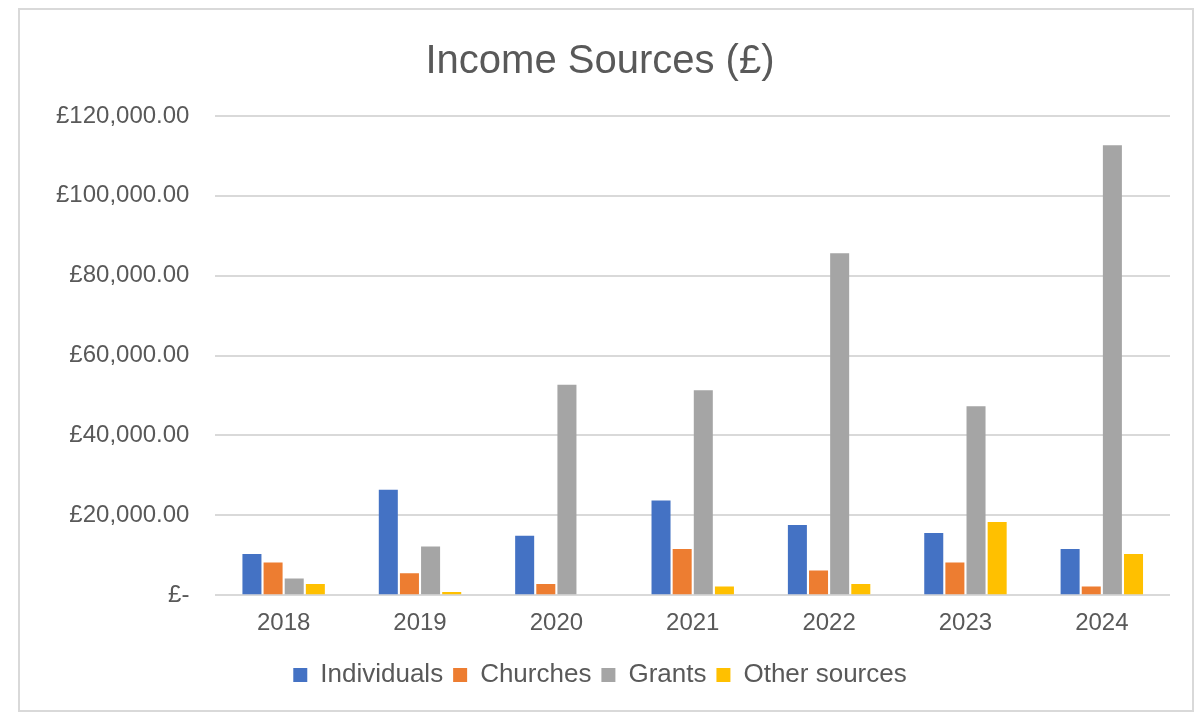 Image resolution: width=1195 pixels, height=722 pixels. Describe the element at coordinates (129, 434) in the screenshot. I see `y-tick-label: £40,000.00` at that location.